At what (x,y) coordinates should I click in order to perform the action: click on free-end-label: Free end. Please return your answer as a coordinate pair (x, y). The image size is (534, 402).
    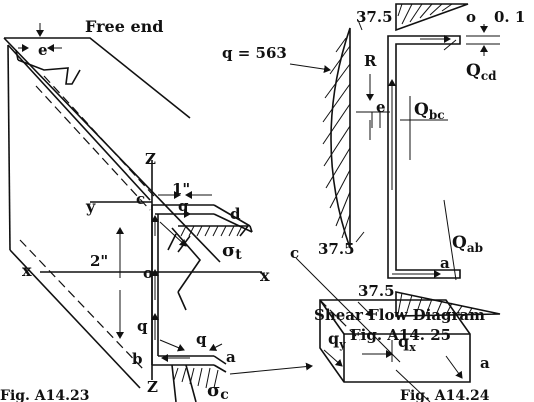
    Looking at the image, I should click on (124, 26).